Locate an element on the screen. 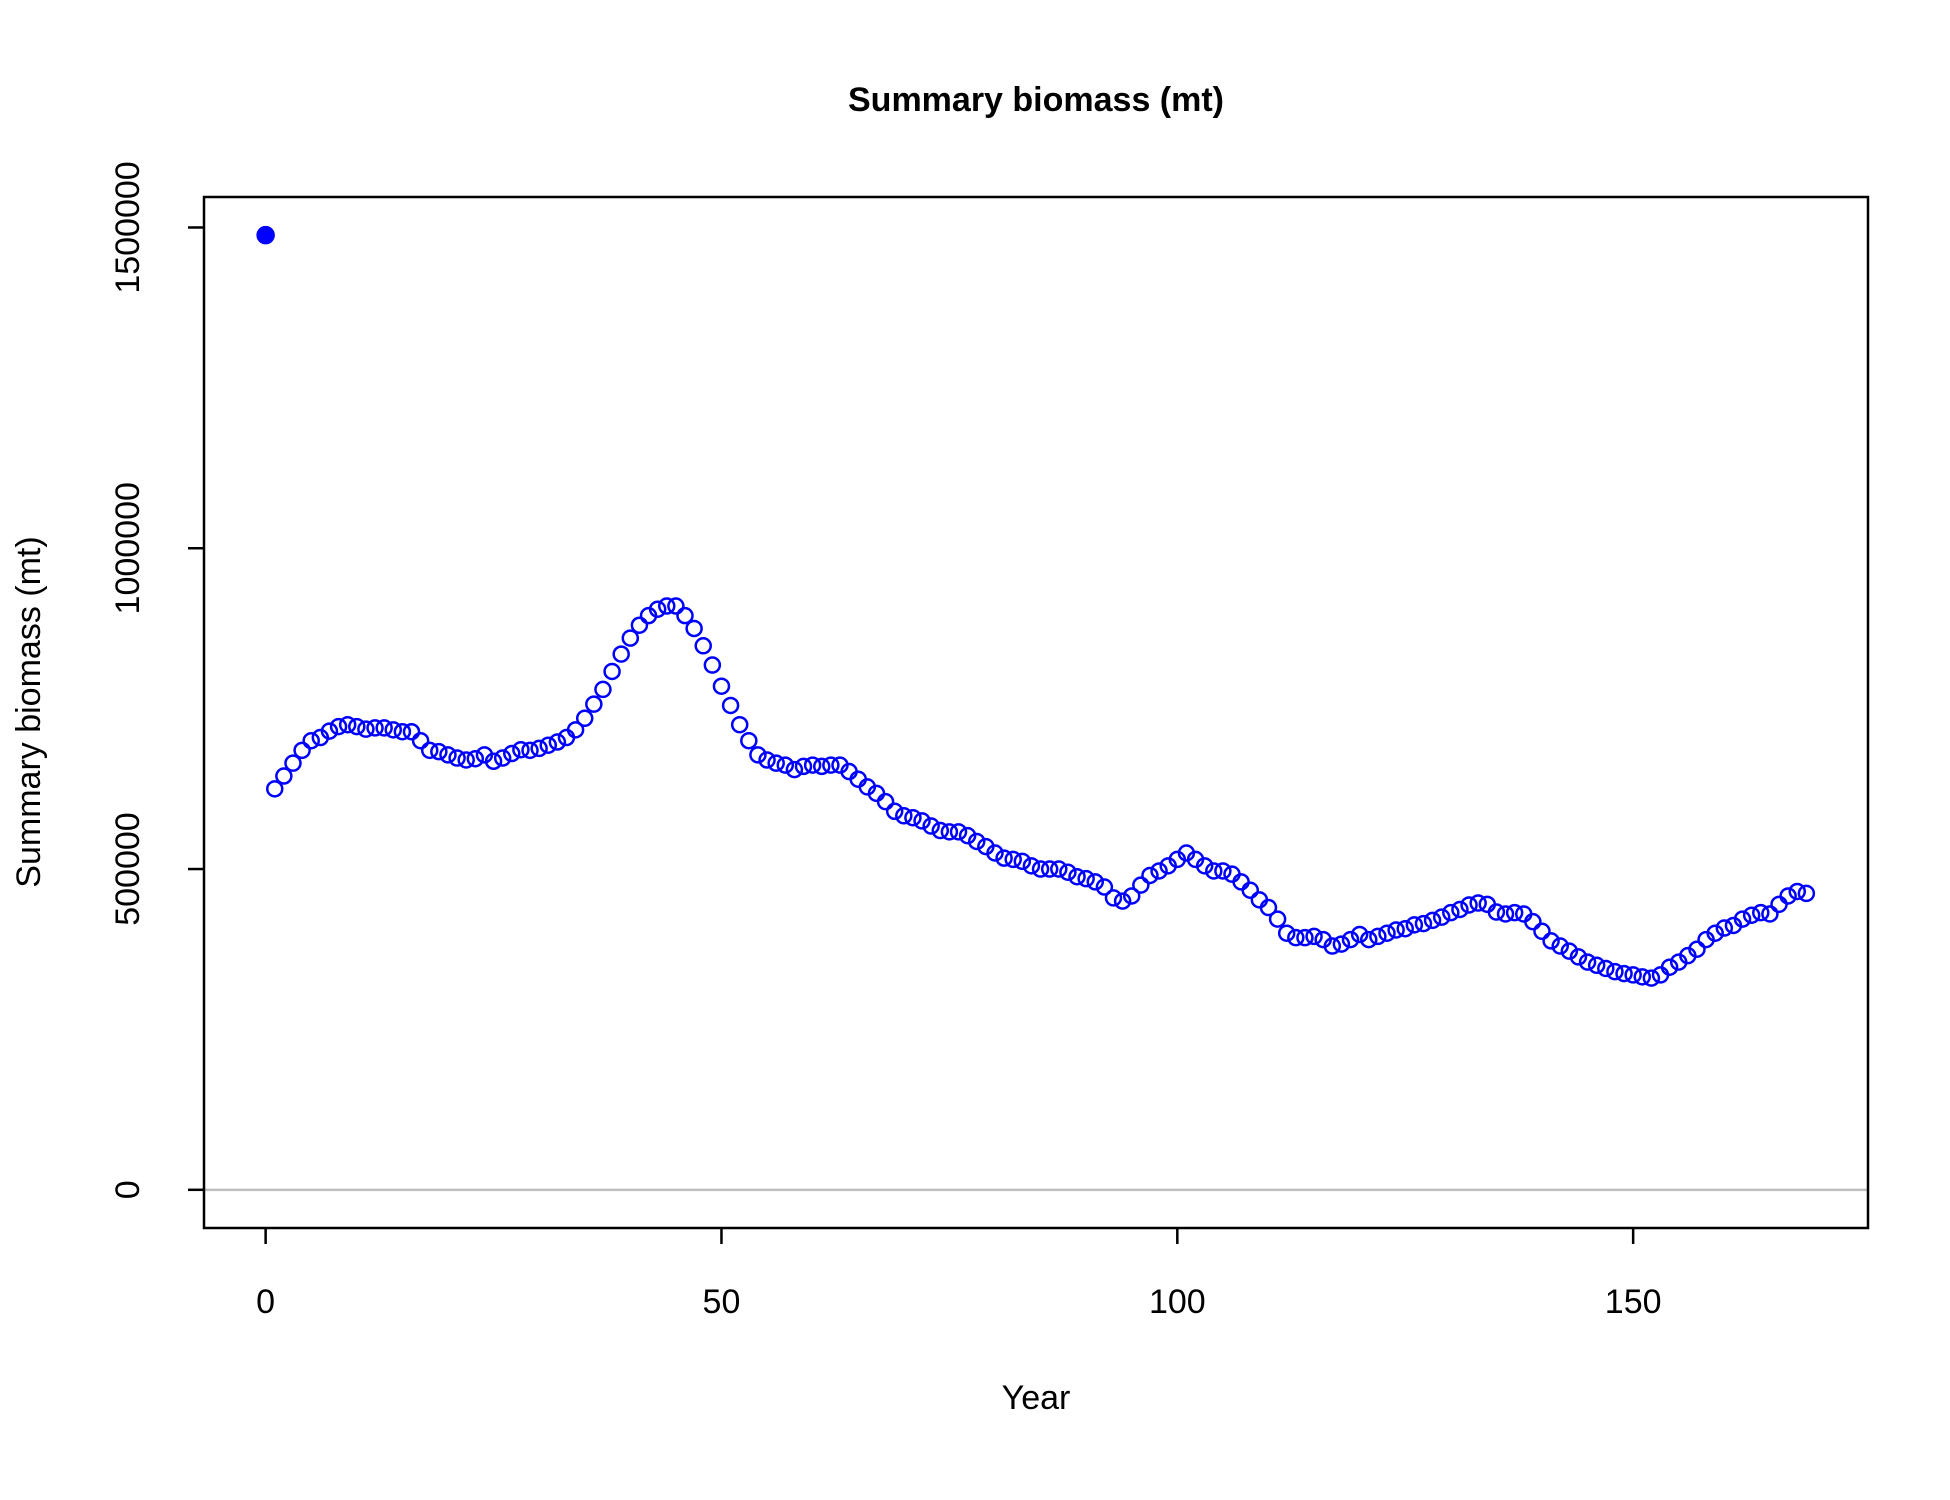 This screenshot has width=1950, height=1500. x-tick-label: 0 is located at coordinates (265, 1302).